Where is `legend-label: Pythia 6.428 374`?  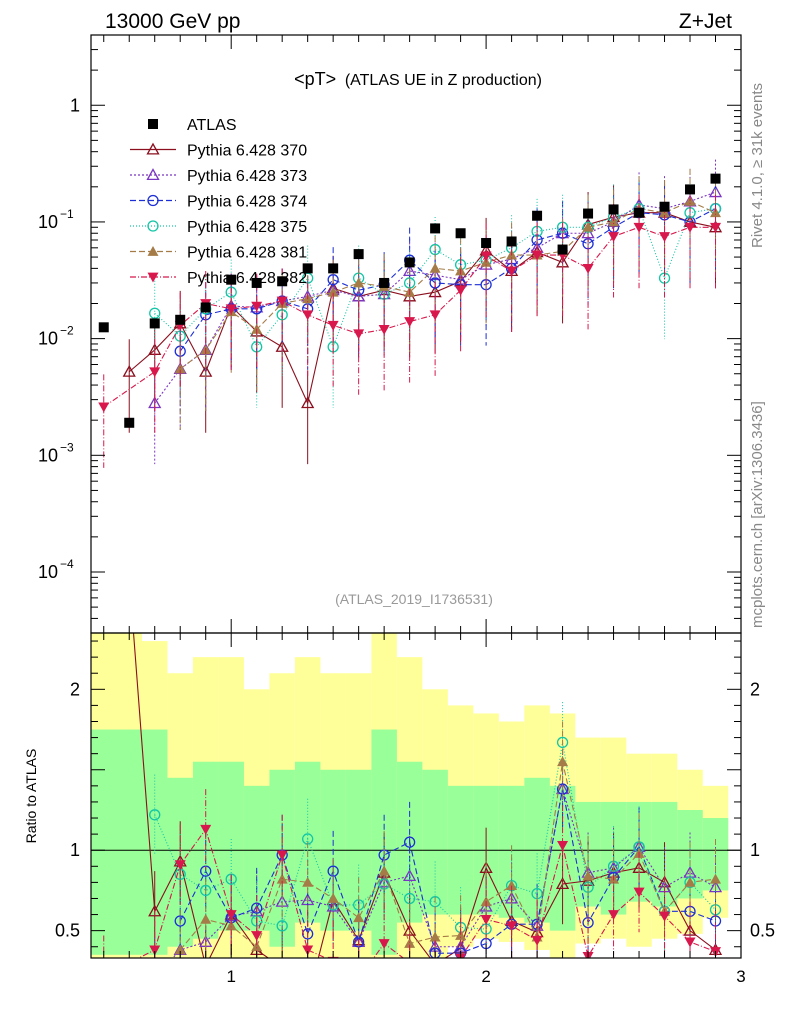
legend-label: Pythia 6.428 374 is located at coordinates (247, 202).